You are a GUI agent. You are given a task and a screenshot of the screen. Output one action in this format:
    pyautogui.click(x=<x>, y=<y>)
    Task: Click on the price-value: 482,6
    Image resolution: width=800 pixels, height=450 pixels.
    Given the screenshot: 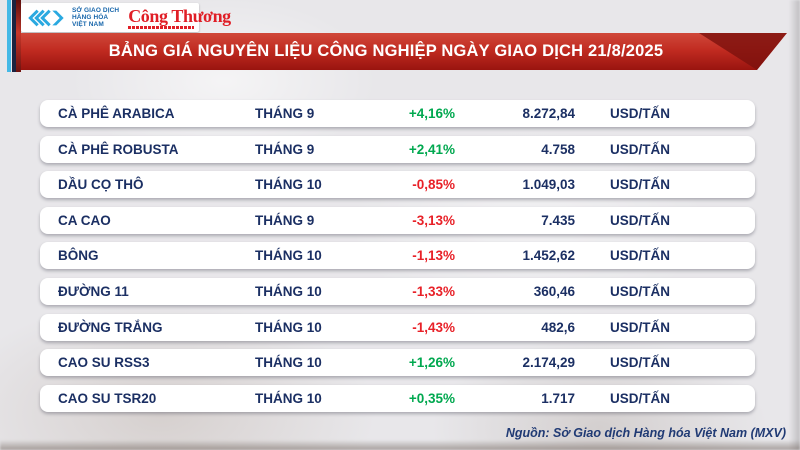 What is the action you would take?
    pyautogui.click(x=558, y=327)
    